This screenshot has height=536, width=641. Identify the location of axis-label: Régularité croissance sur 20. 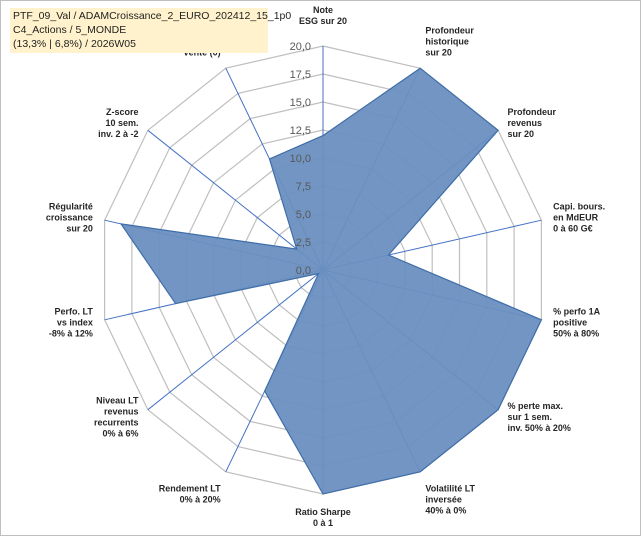
(69, 218).